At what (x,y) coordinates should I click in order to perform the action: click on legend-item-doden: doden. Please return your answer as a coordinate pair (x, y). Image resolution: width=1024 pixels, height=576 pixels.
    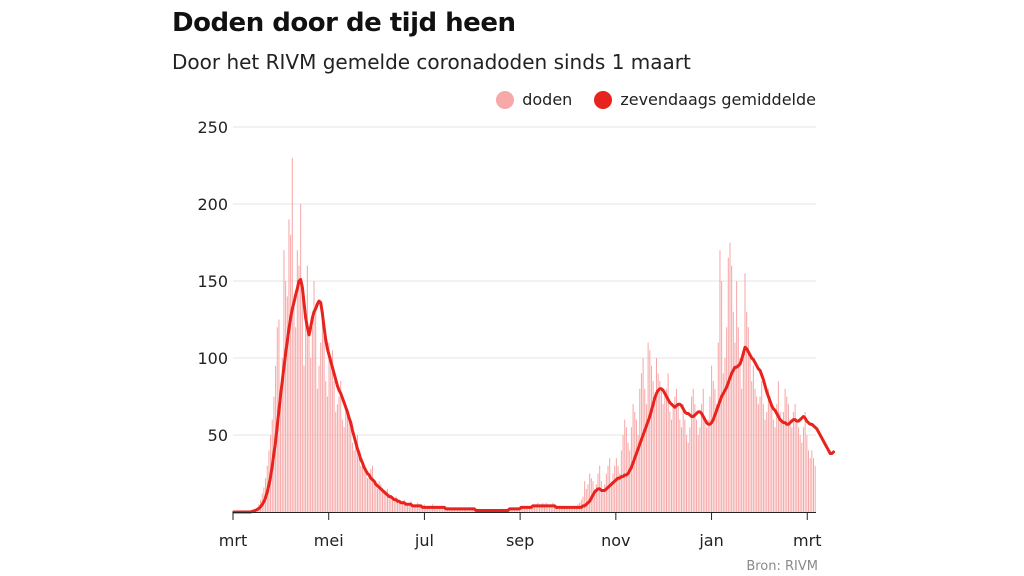
    Looking at the image, I should click on (534, 99).